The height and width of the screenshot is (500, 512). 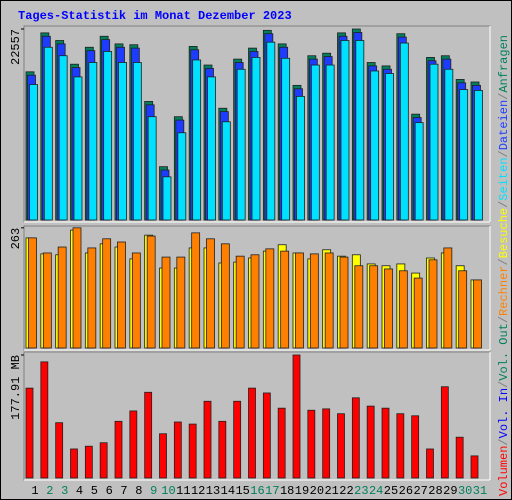 What do you see at coordinates (504, 178) in the screenshot?
I see `legend-entry: Seiten` at bounding box center [504, 178].